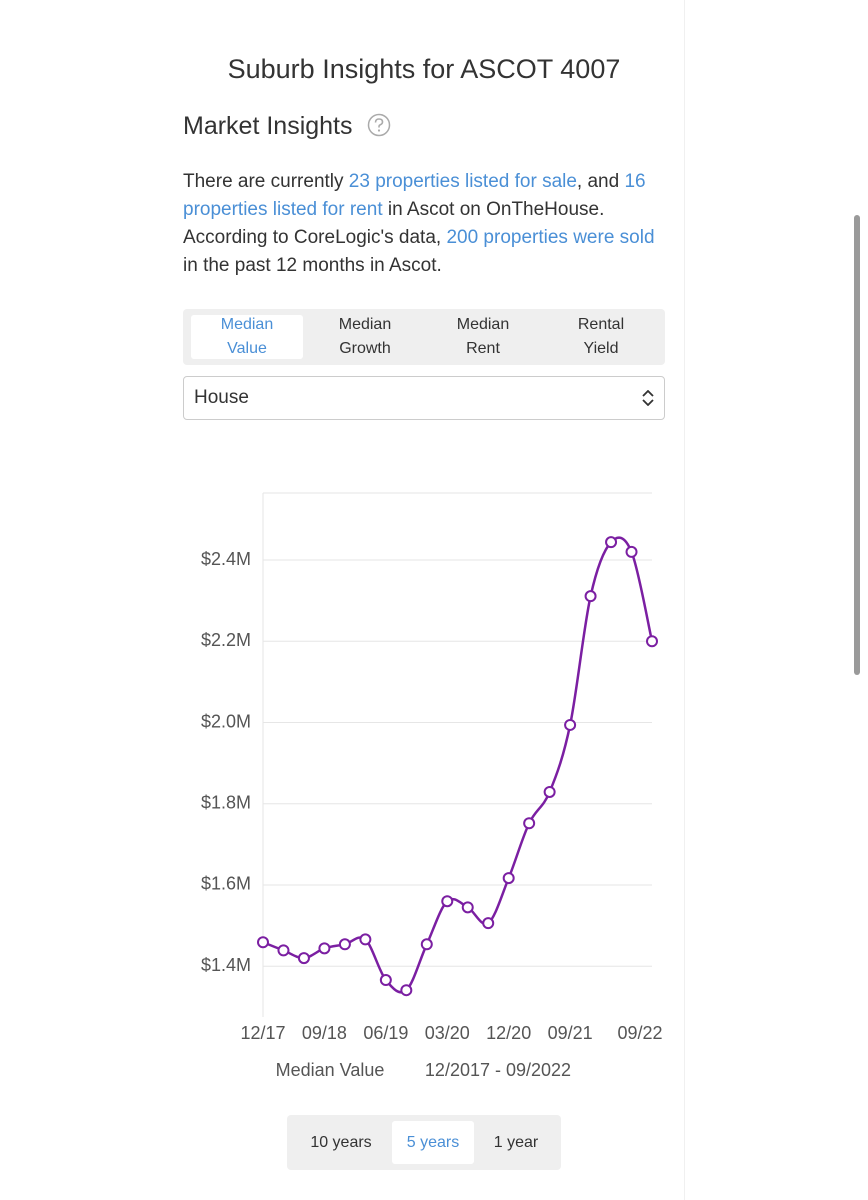 The image size is (868, 1200). What do you see at coordinates (433, 1142) in the screenshot?
I see `period-option: 5 years` at bounding box center [433, 1142].